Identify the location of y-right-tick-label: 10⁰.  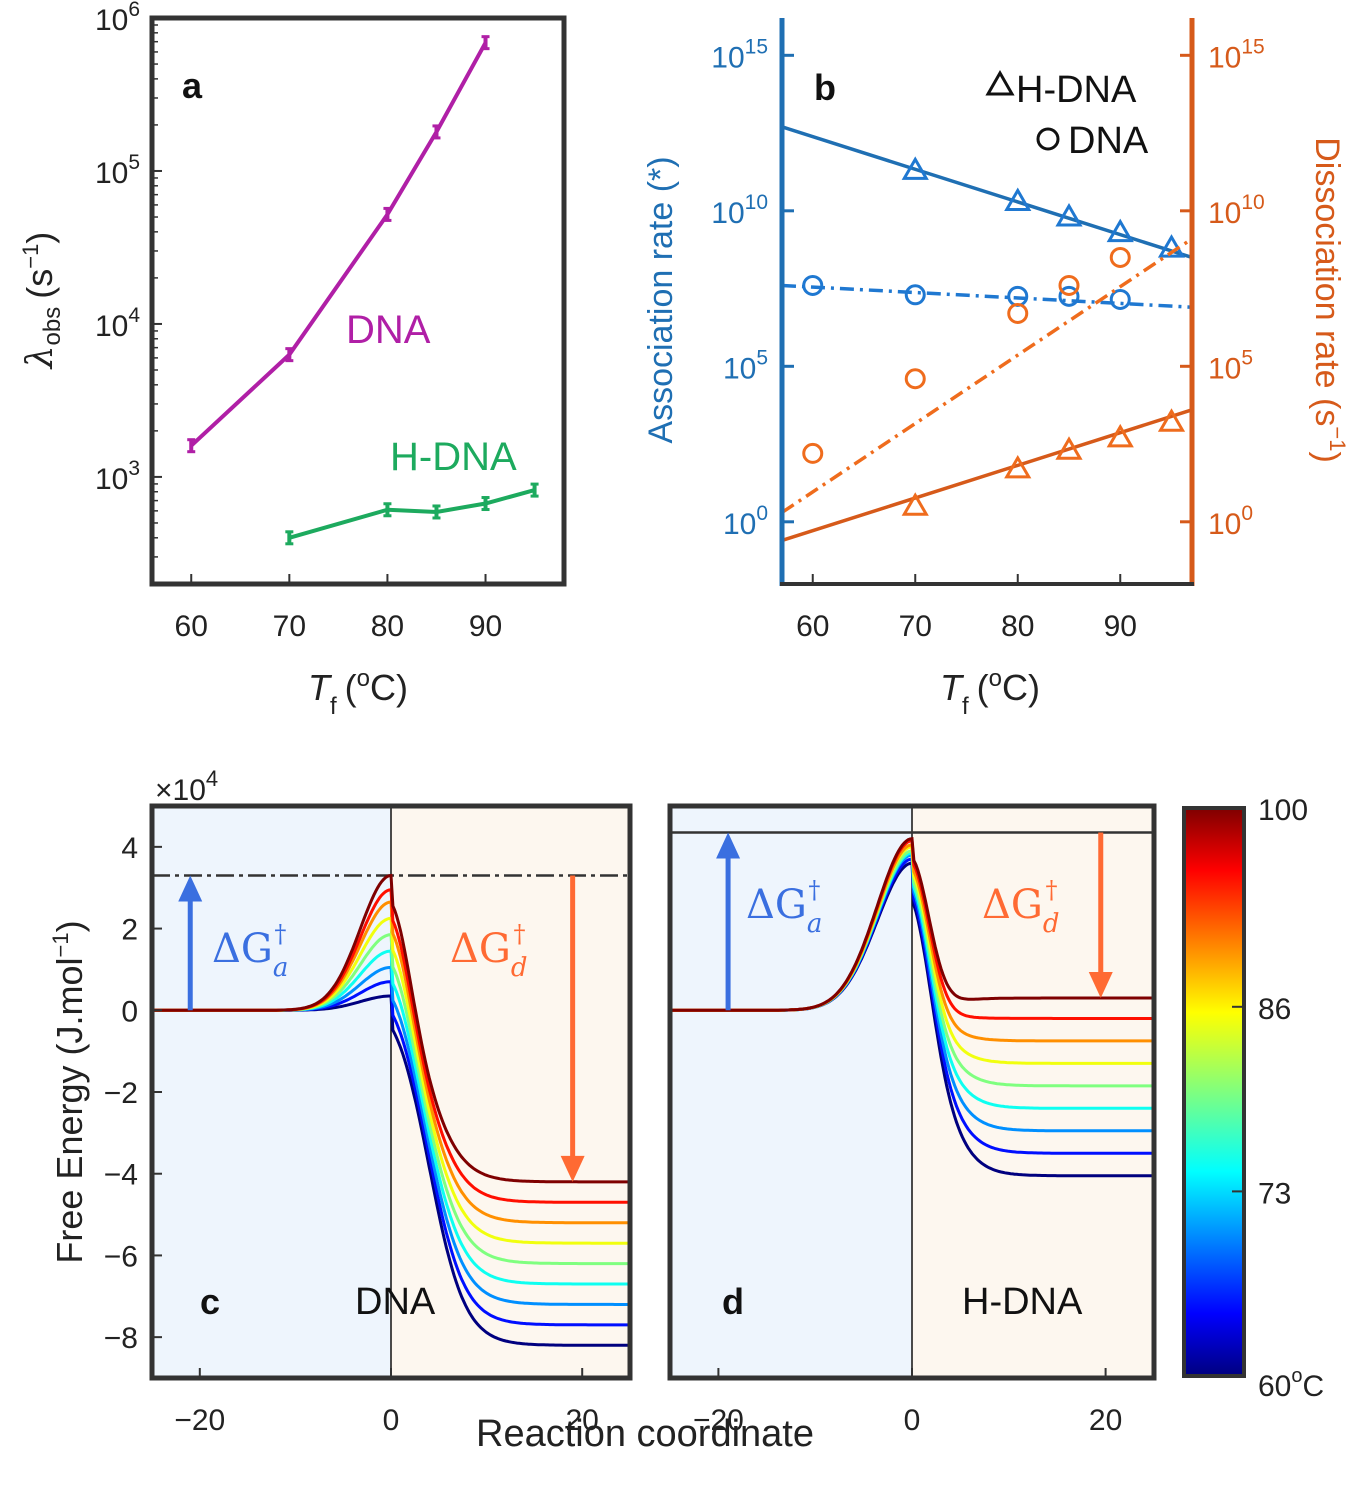
(1230, 521).